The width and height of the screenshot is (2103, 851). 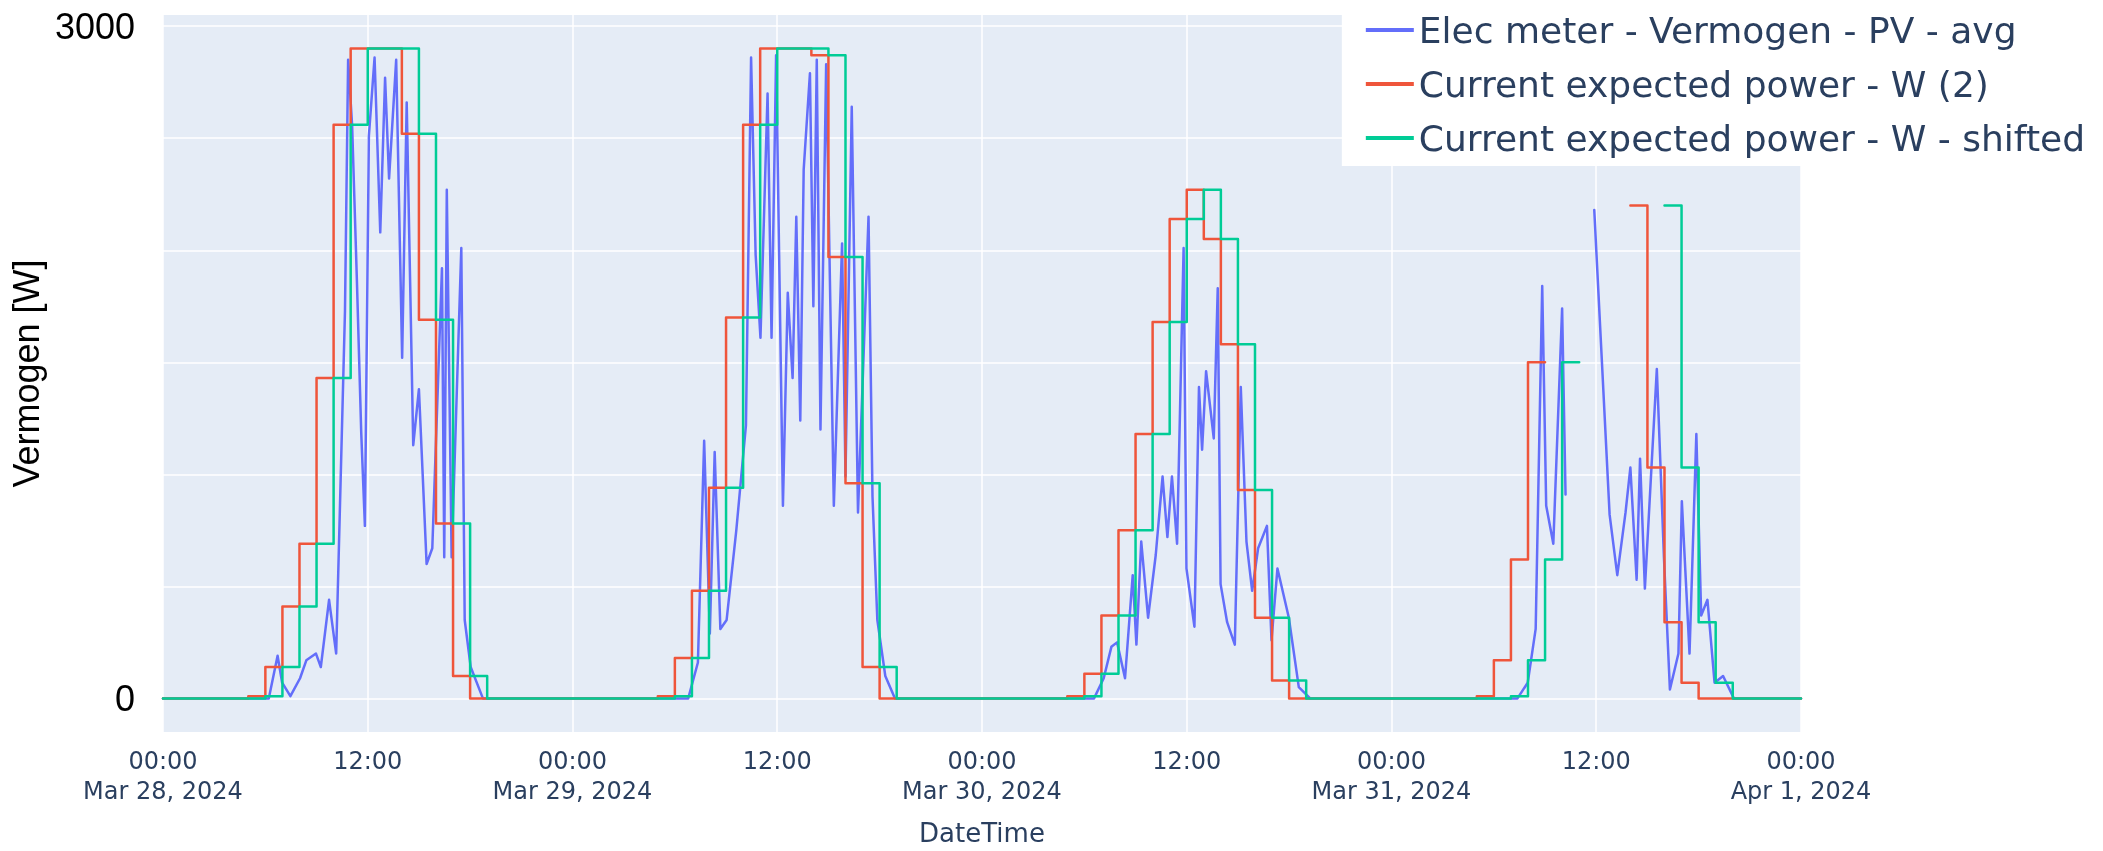 I want to click on x-tick-label: 00:00 Mar 28, 2024, so click(x=163, y=776).